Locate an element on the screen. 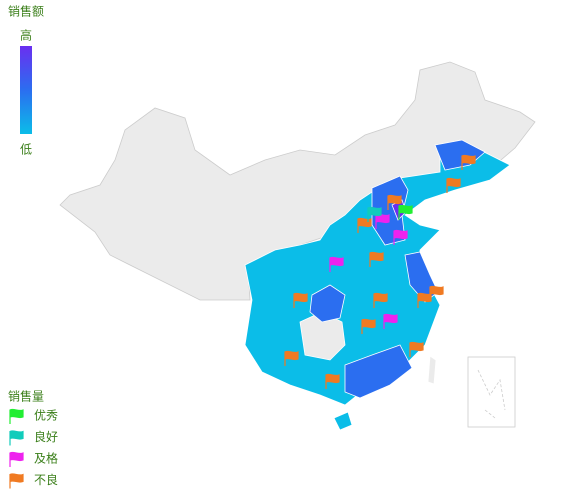 This screenshot has width=564, height=496. legend-label: 不良 is located at coordinates (46, 479).